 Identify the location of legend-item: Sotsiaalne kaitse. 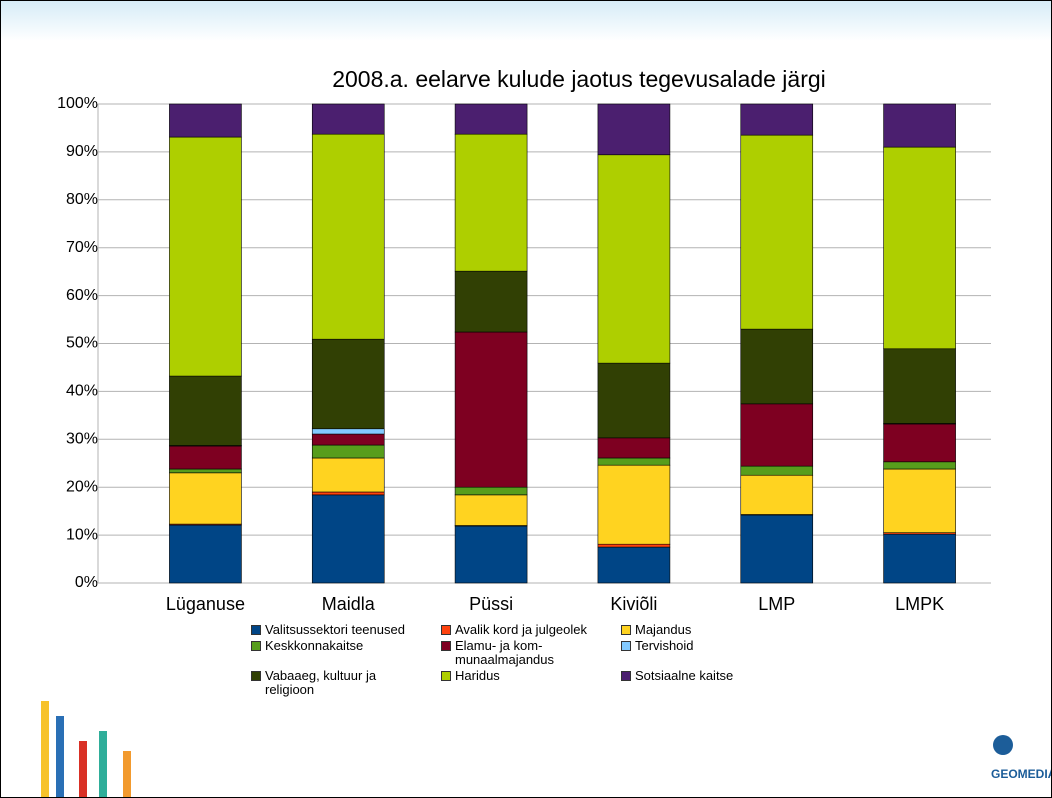
(696, 683).